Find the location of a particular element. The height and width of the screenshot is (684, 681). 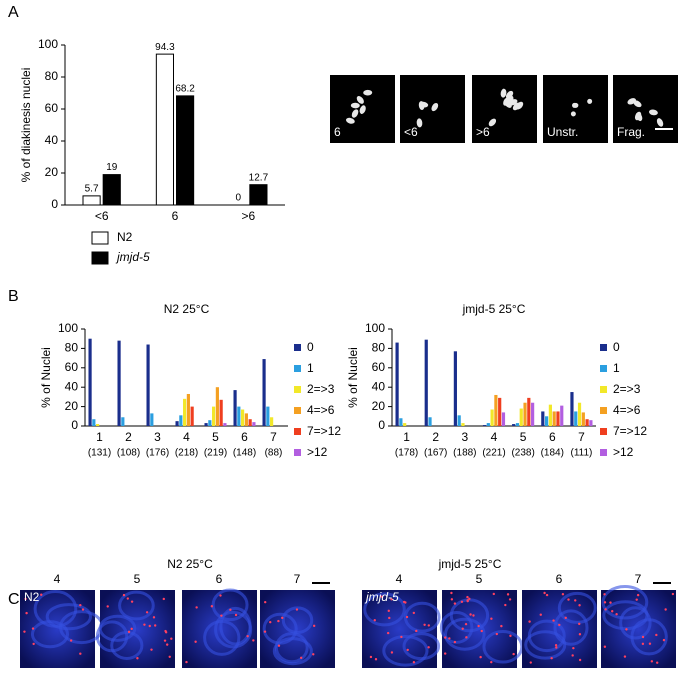

value-label: 12.7 is located at coordinates (259, 177).